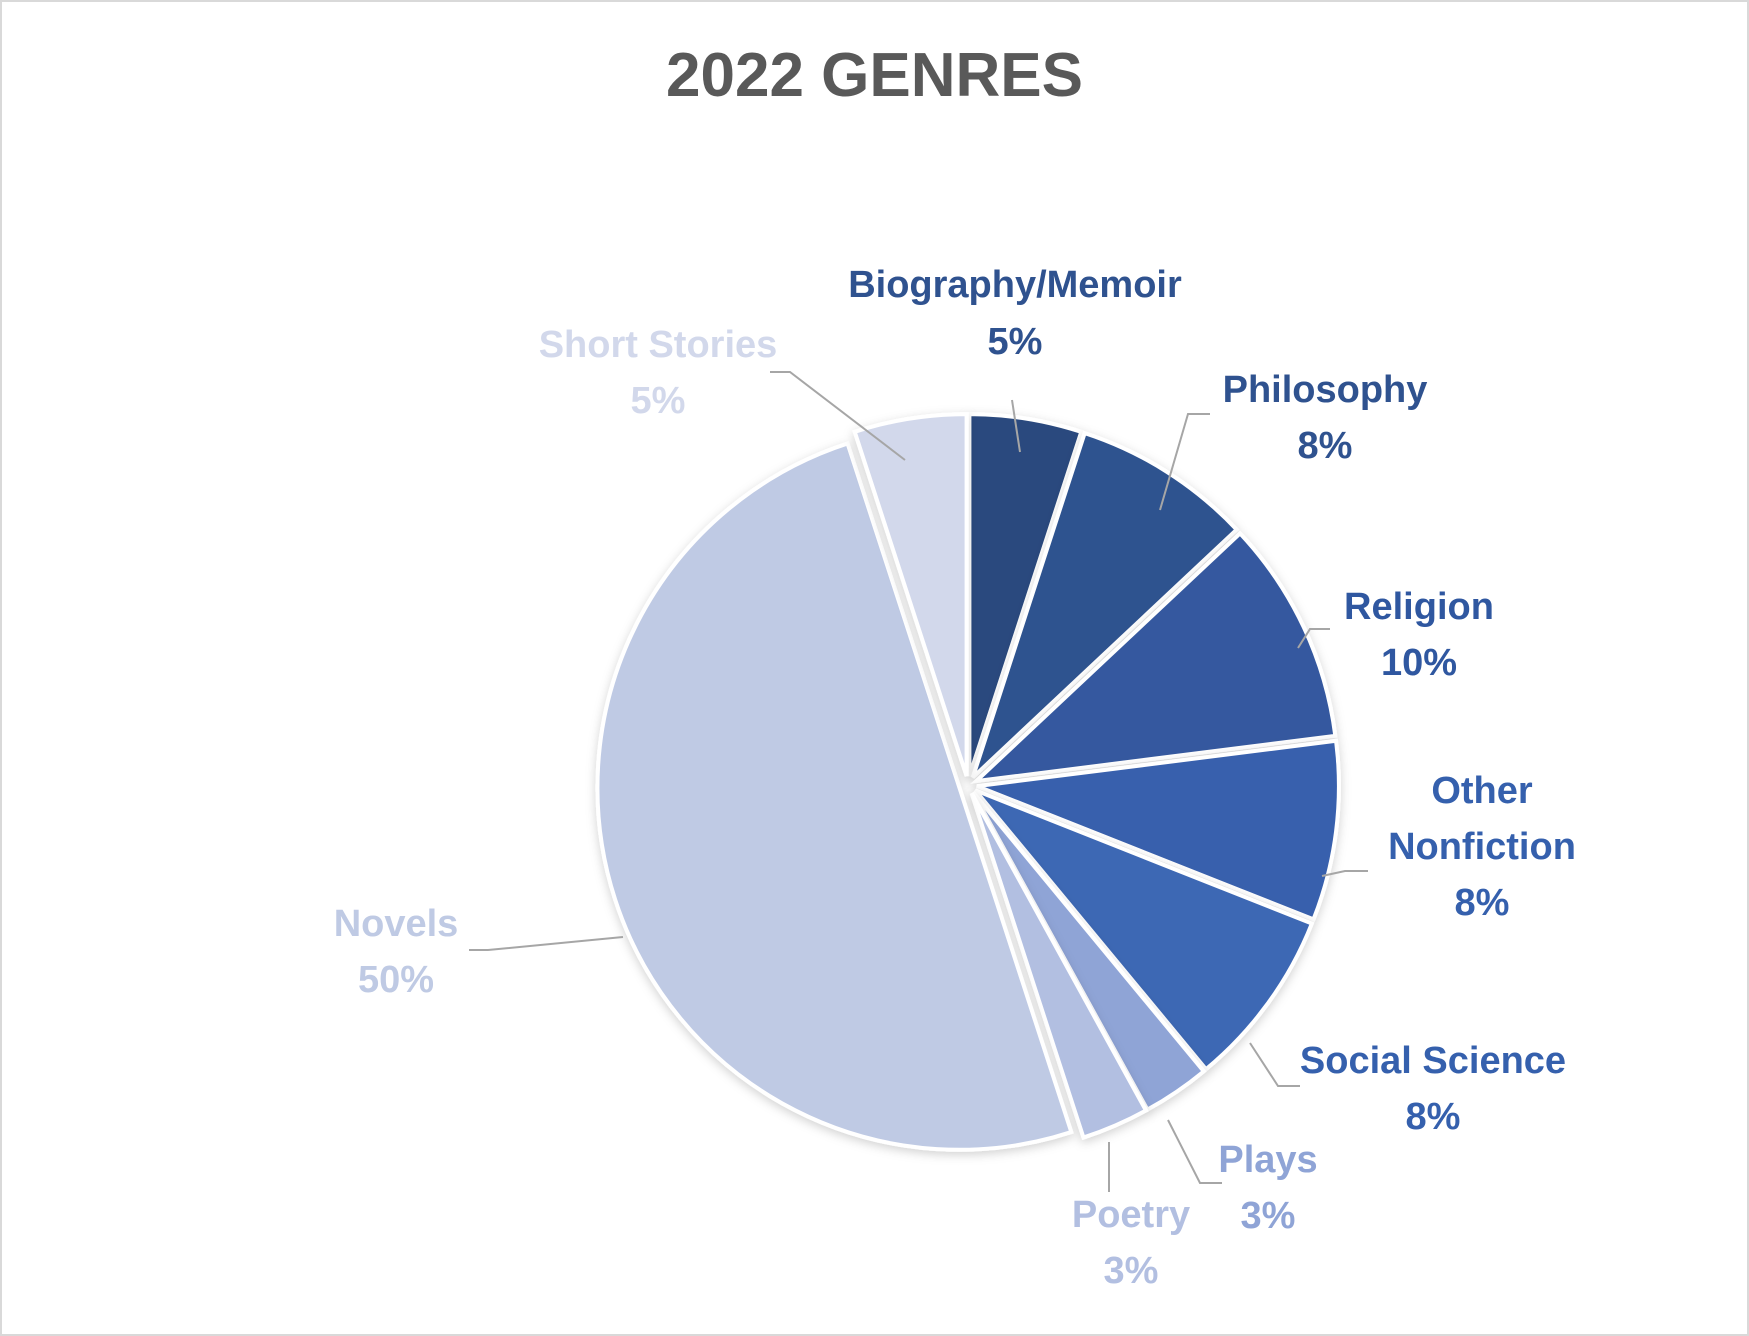 The height and width of the screenshot is (1336, 1749). I want to click on leader-line-philosophy, so click(1184, 462).